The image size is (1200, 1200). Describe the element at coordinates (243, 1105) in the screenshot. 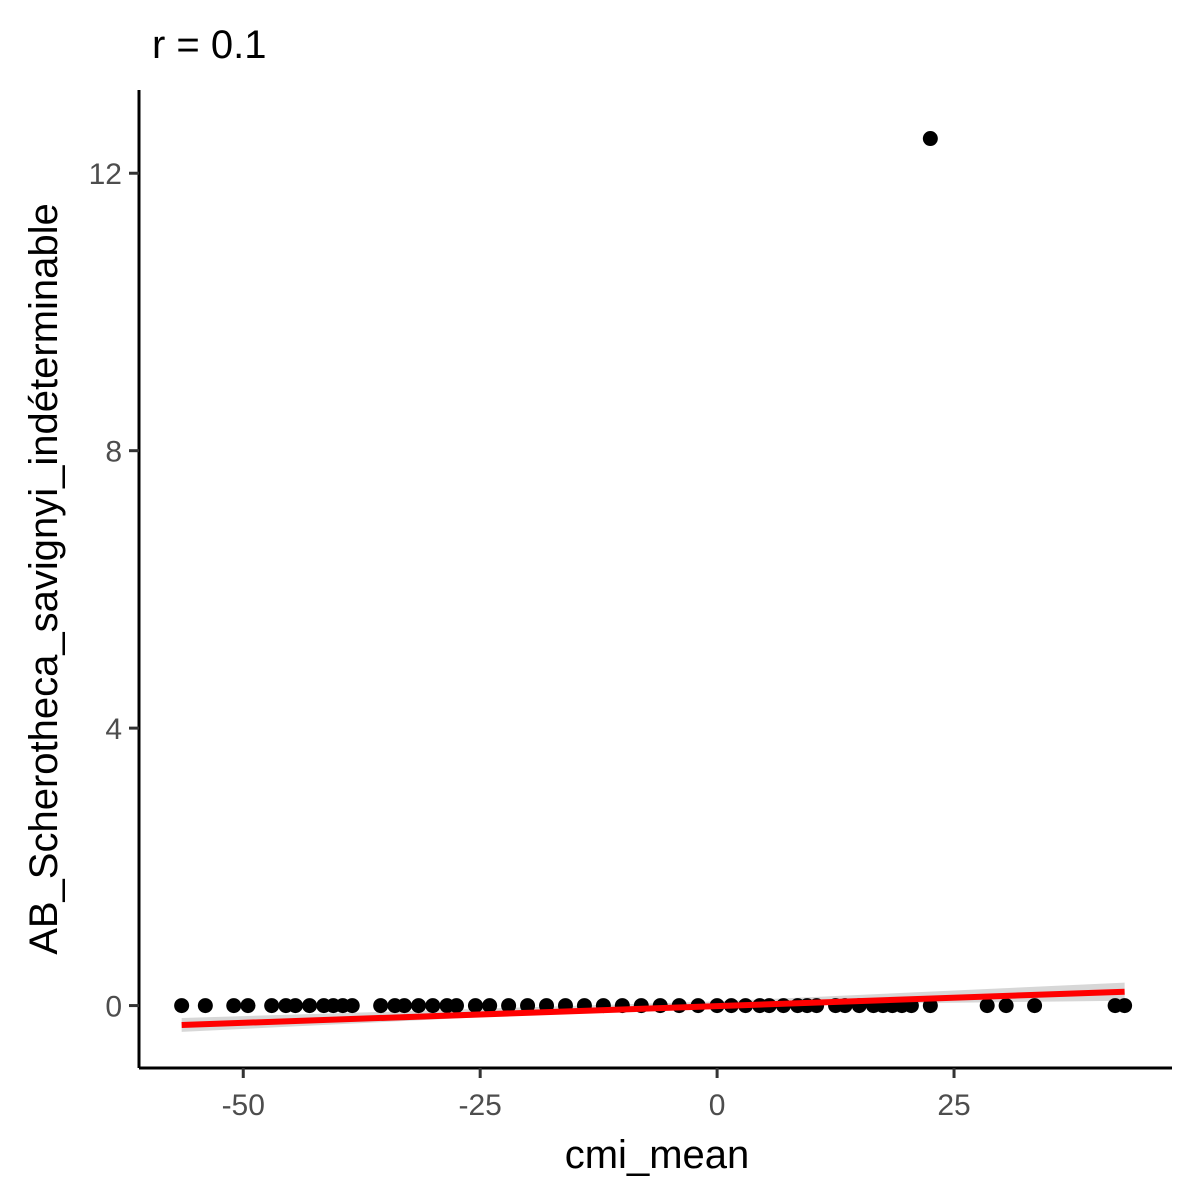

I see `x-tick-label: -50` at that location.